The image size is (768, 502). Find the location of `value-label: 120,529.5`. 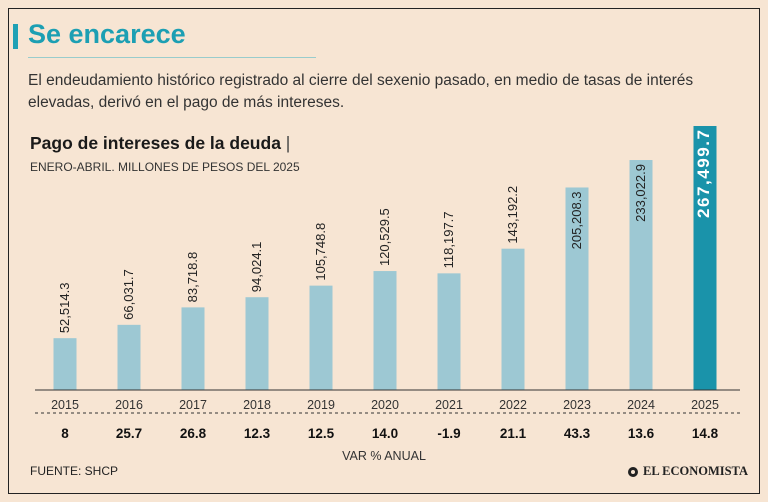

value-label: 120,529.5 is located at coordinates (384, 237).